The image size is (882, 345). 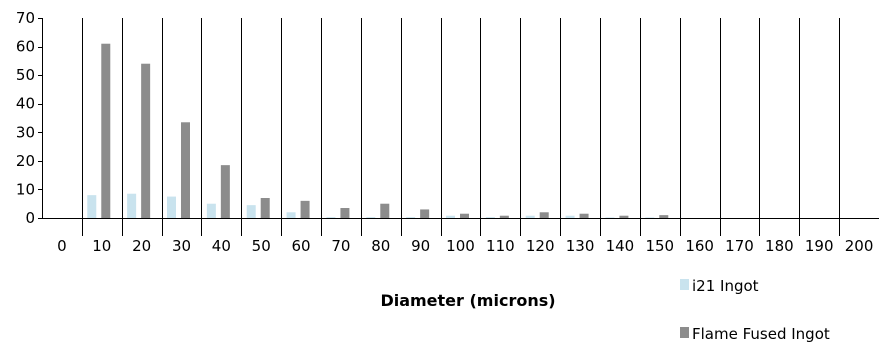 I want to click on legend-swatch-i21, so click(x=684, y=284).